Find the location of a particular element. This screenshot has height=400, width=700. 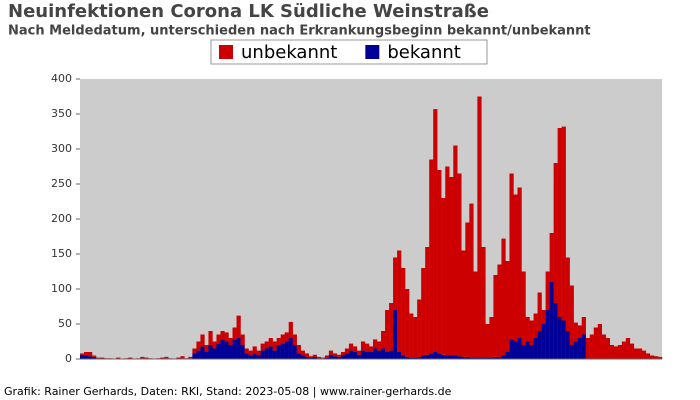

legend: unbekannt bekannt is located at coordinates (349, 52).